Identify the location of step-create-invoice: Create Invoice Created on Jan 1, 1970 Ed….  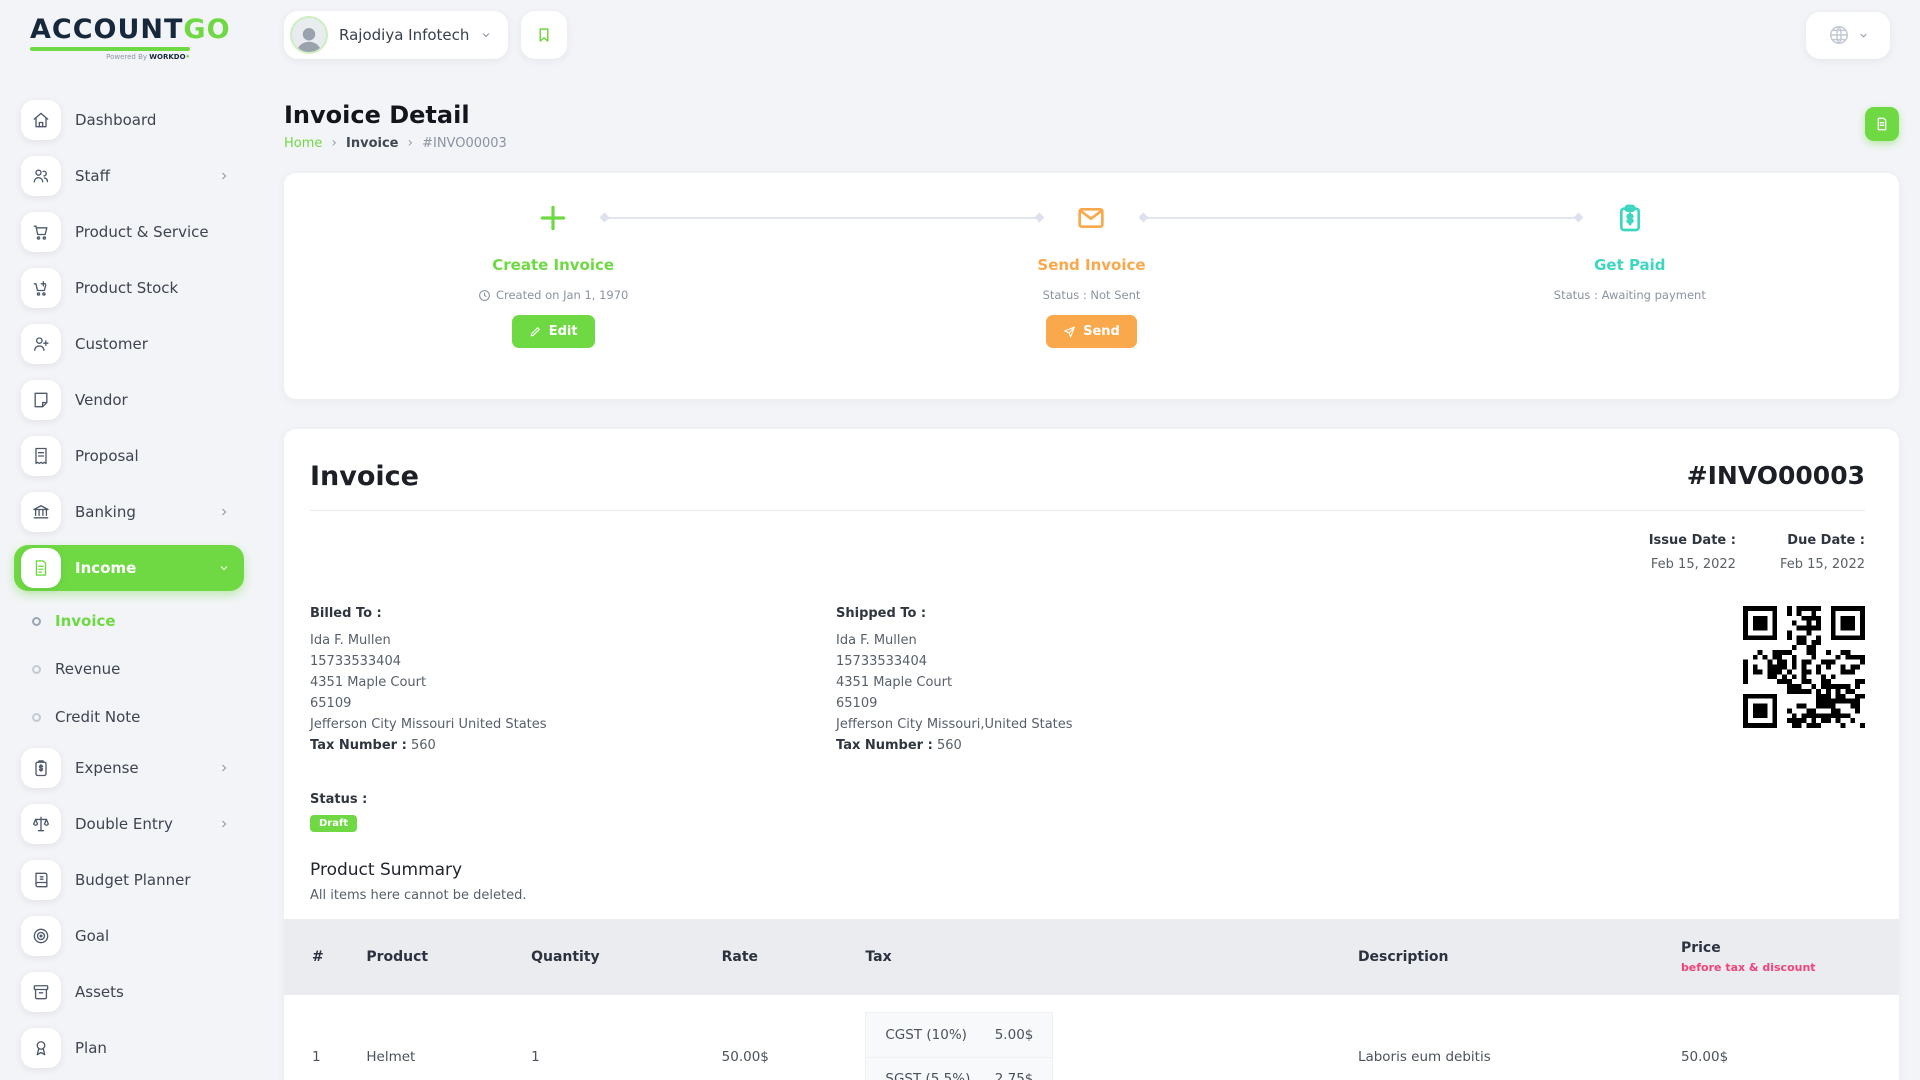
(553, 274).